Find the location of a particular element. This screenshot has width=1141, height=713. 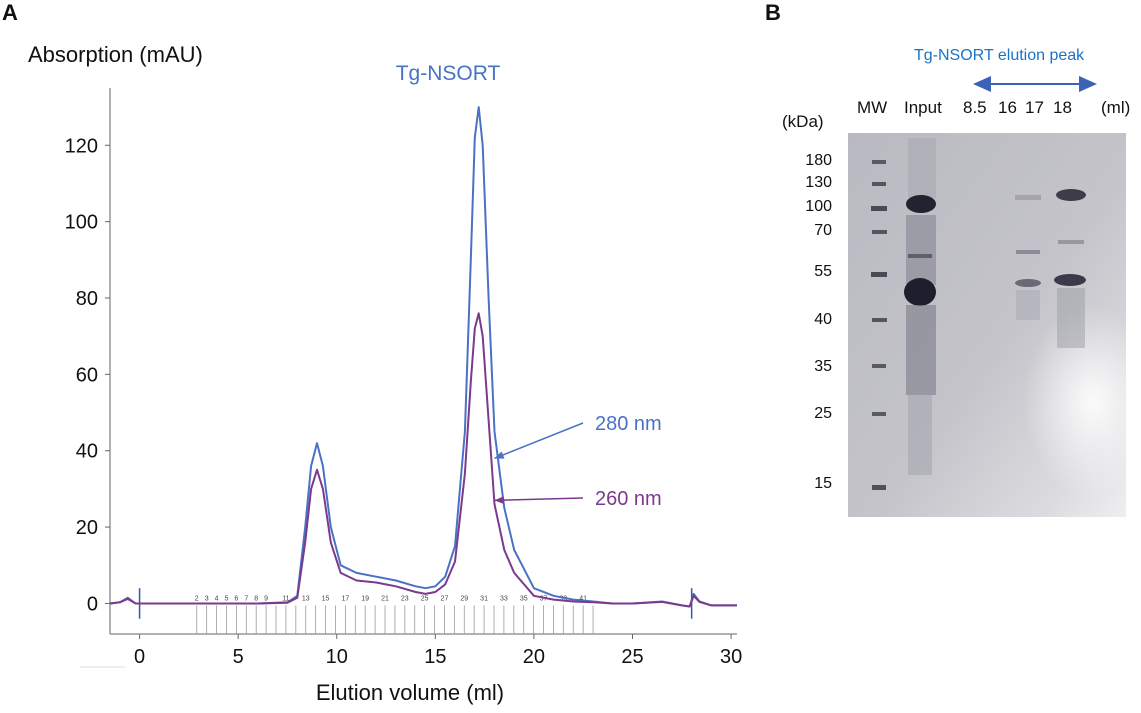

mw-marker-15: 15 is located at coordinates (823, 483).